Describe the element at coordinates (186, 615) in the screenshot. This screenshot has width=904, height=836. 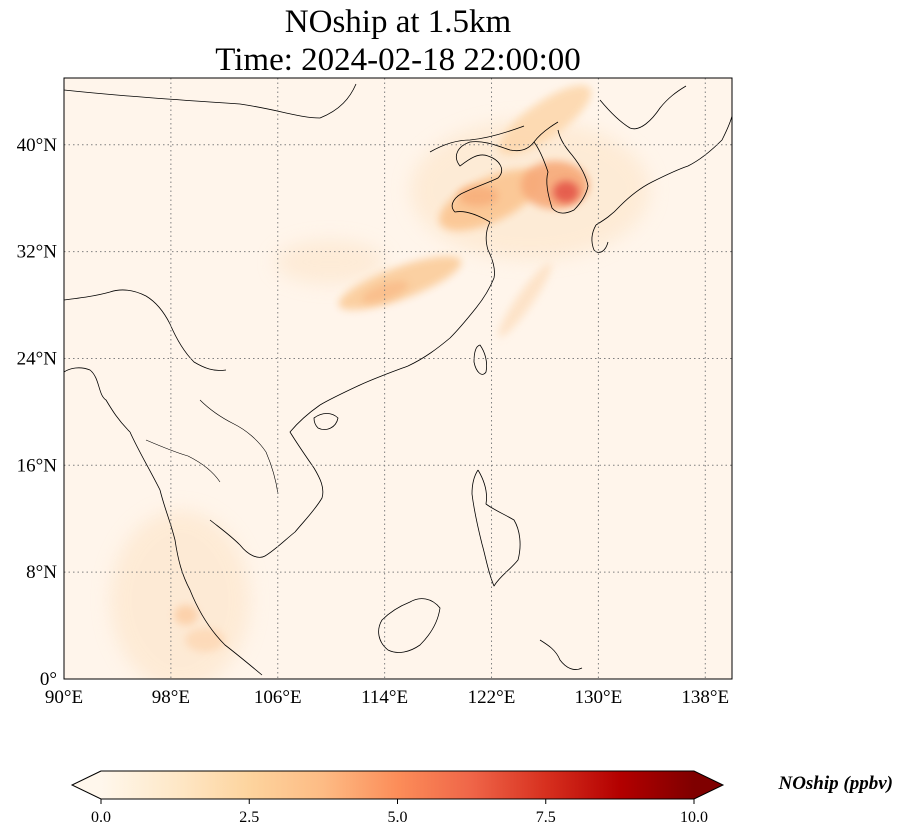
I see `plume-andaman` at that location.